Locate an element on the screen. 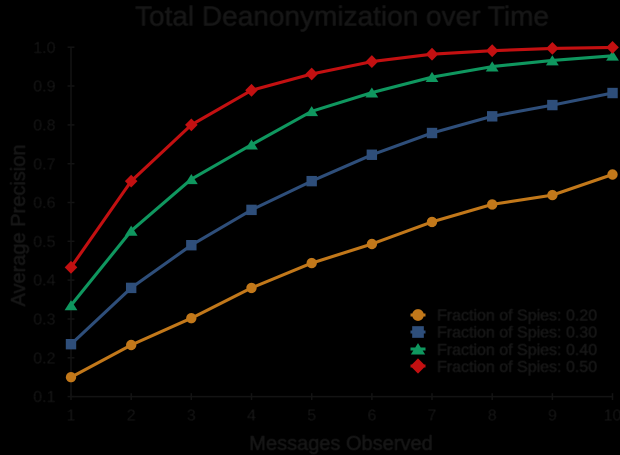 The image size is (620, 455). svg-text: 1.0 is located at coordinates (44, 48).